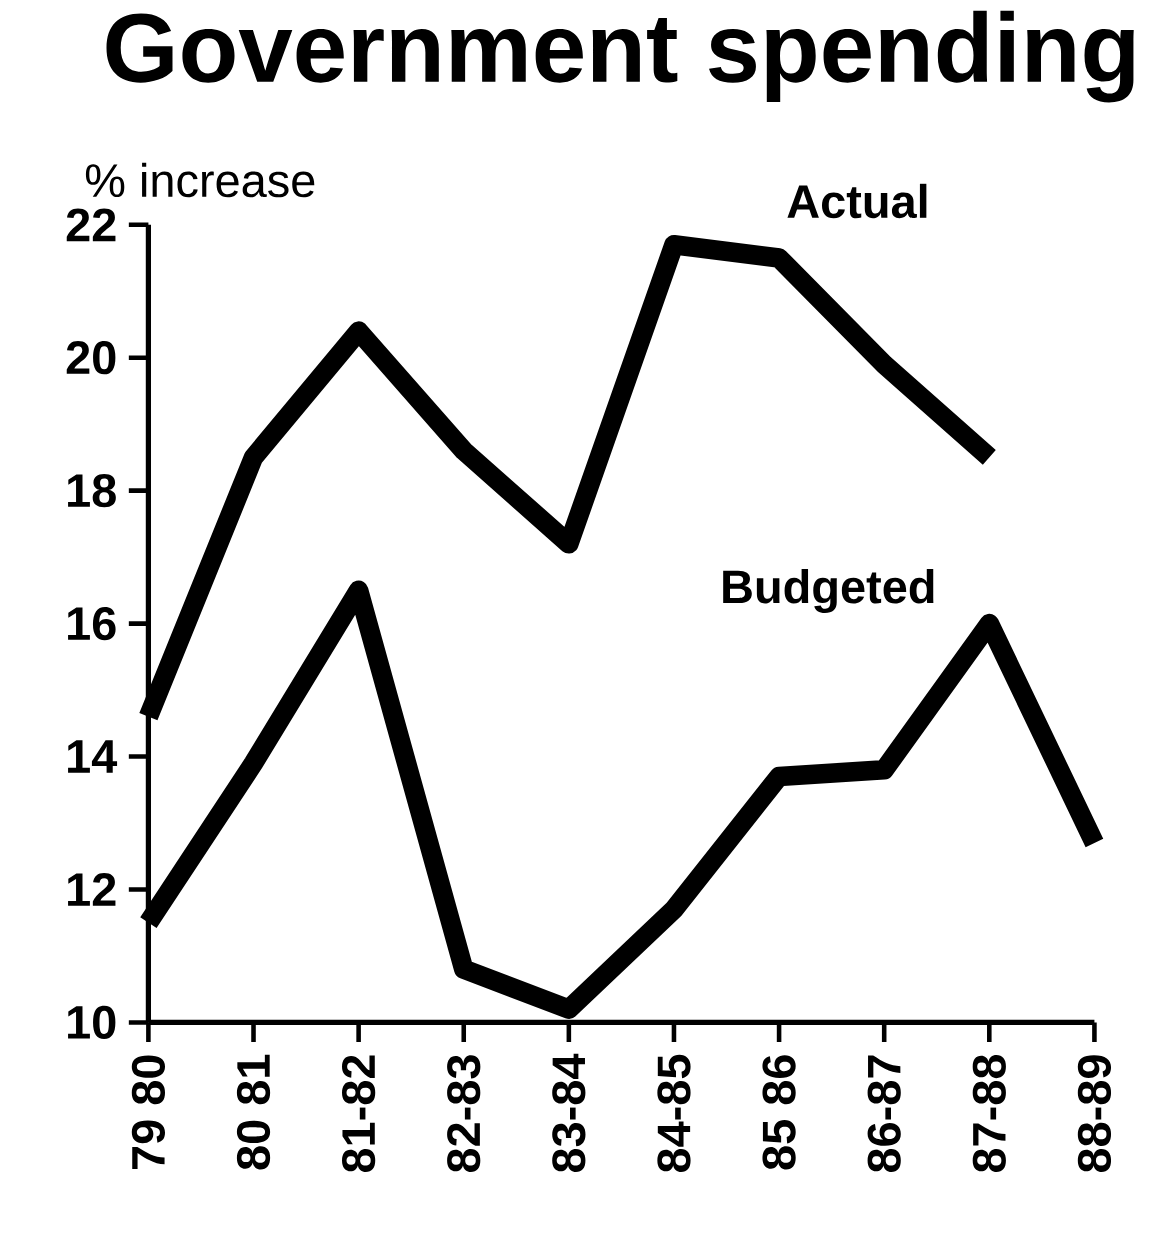 The image size is (1169, 1245). I want to click on x-tick-label: 82-83, so click(464, 1114).